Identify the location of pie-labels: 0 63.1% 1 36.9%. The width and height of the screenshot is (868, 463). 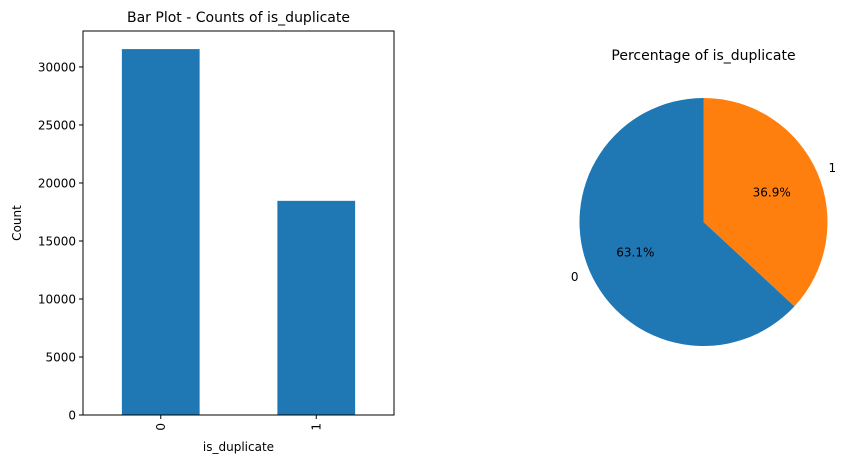
(703, 222).